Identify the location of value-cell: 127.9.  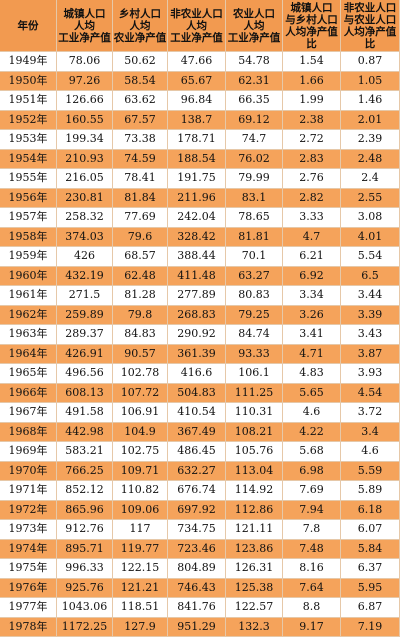
(140, 627).